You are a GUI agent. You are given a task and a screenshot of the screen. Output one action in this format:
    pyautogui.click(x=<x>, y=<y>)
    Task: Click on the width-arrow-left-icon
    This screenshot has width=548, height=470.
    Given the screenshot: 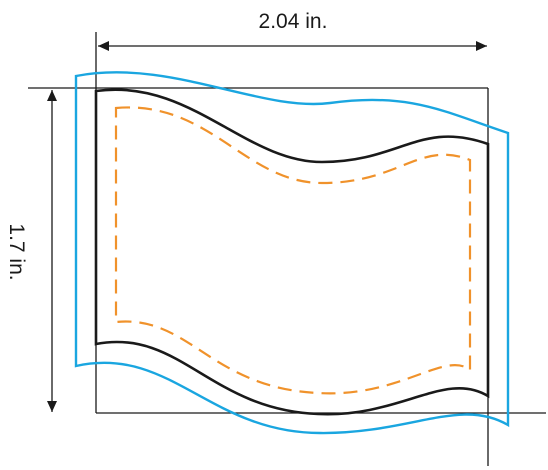 What is the action you would take?
    pyautogui.click(x=103, y=46)
    